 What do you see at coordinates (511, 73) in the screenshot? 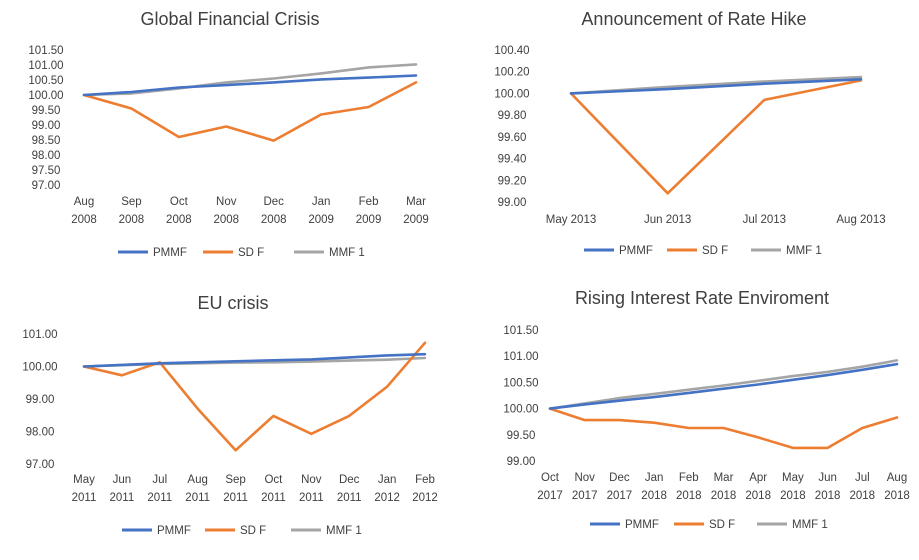
I see `y-tick-label: 100.20` at bounding box center [511, 73].